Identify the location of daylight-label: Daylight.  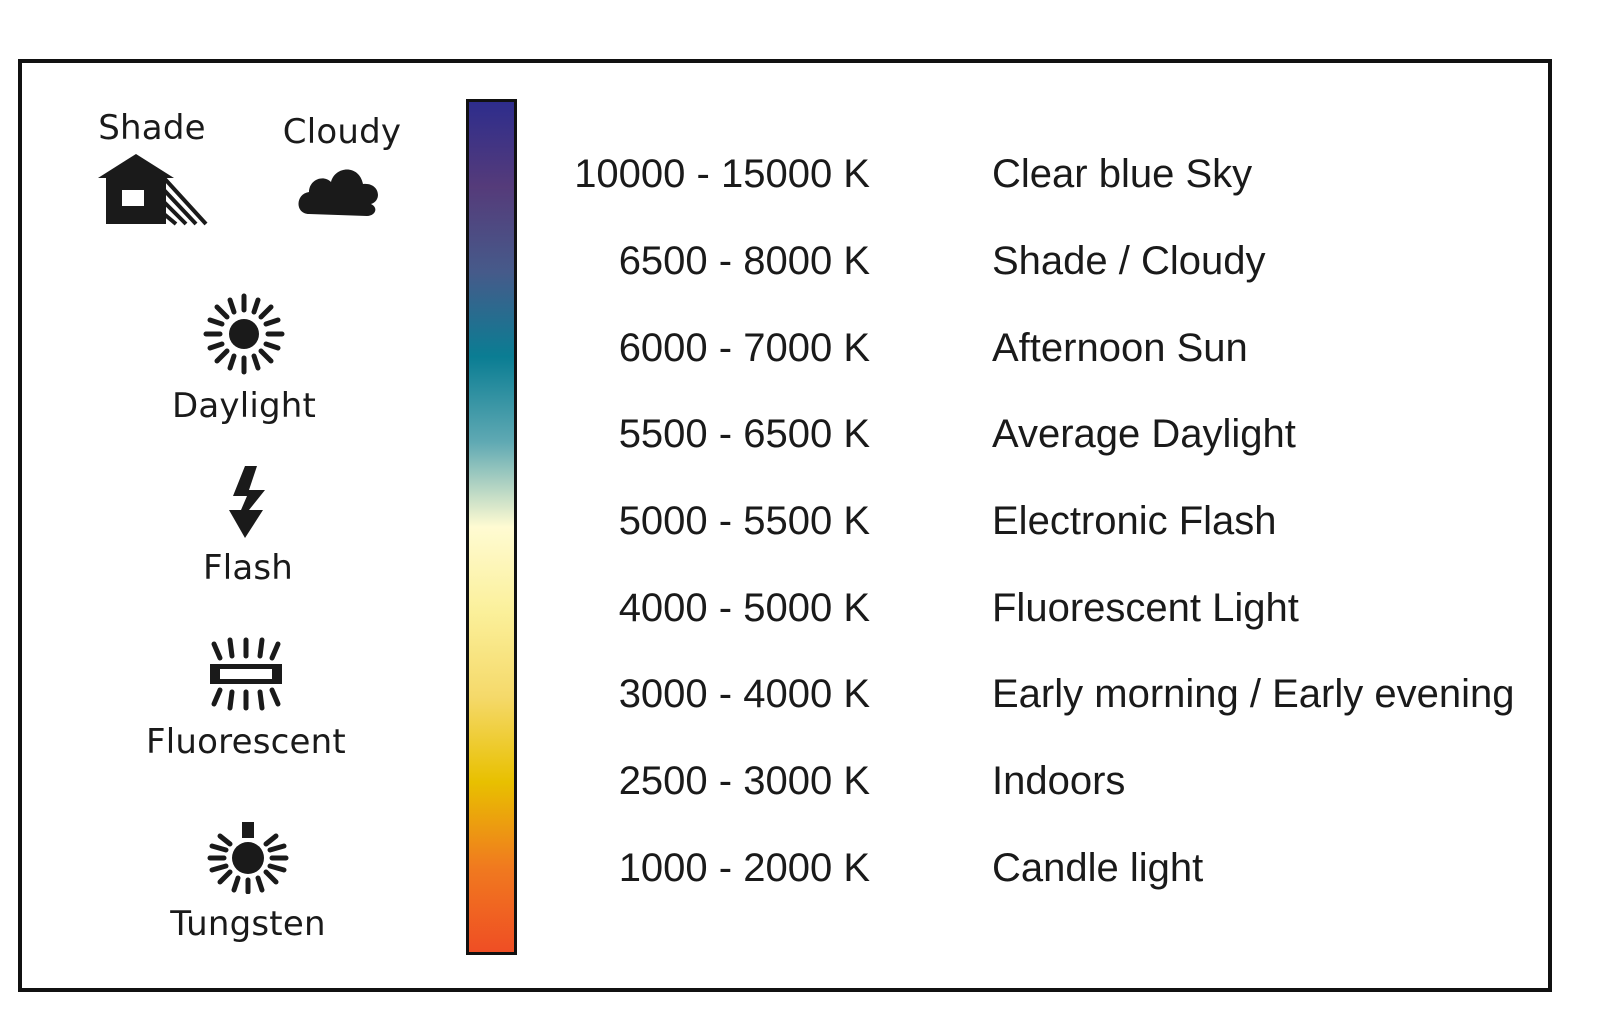
(244, 406).